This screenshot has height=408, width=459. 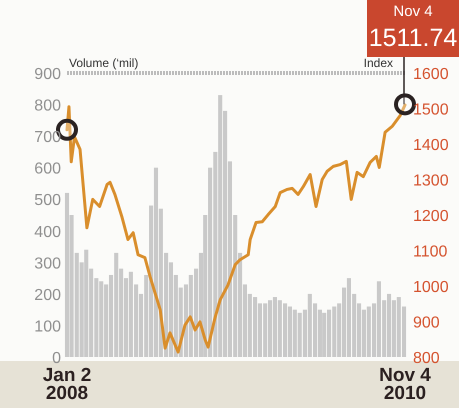 I want to click on bar, so click(x=67, y=274).